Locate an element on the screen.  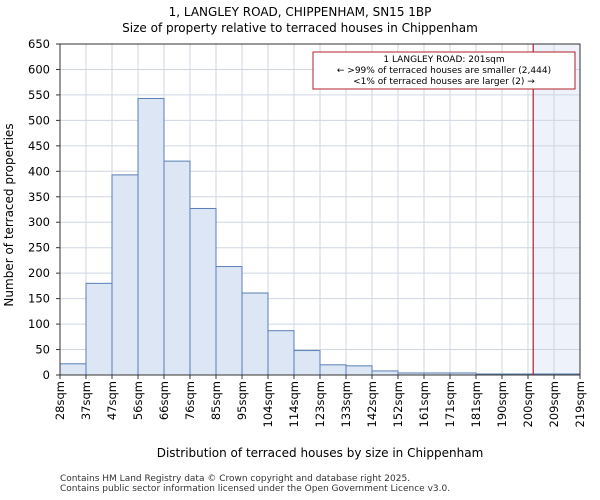
x-tick-label: 190sqm is located at coordinates (502, 404).